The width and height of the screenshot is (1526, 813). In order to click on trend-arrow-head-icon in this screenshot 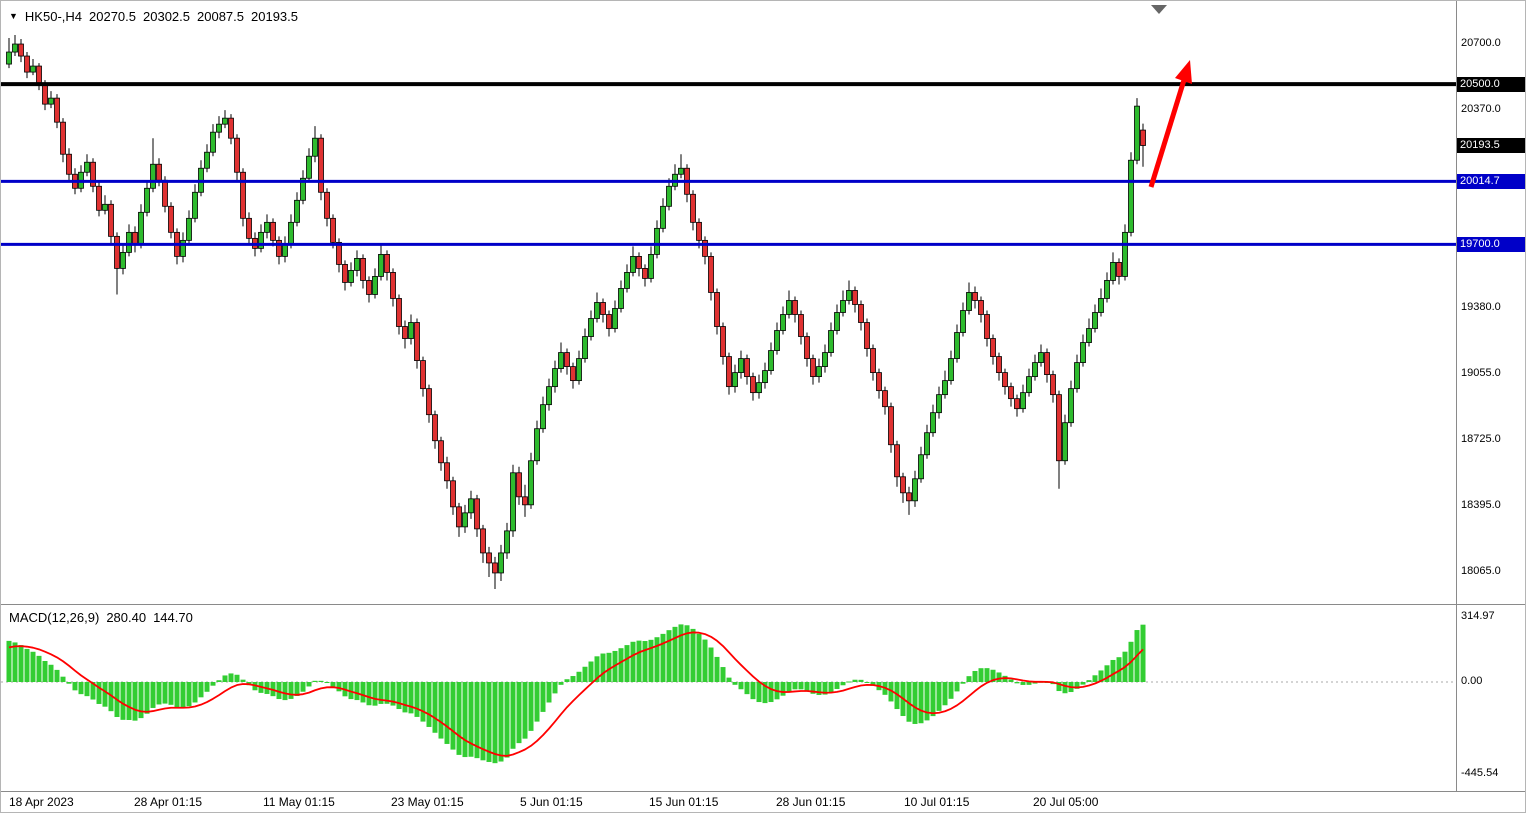, I will do `click(1183, 72)`.